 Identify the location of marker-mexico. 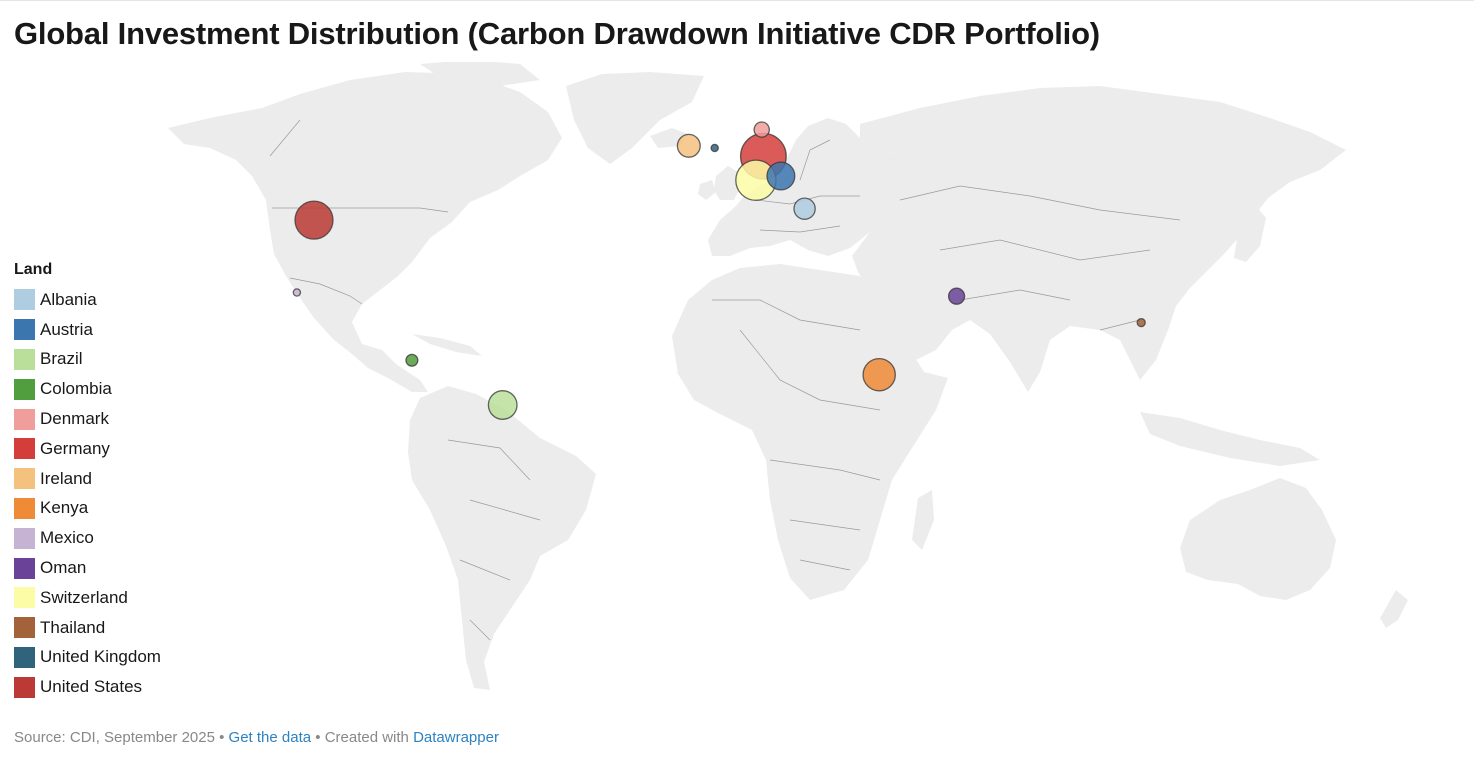
(297, 292).